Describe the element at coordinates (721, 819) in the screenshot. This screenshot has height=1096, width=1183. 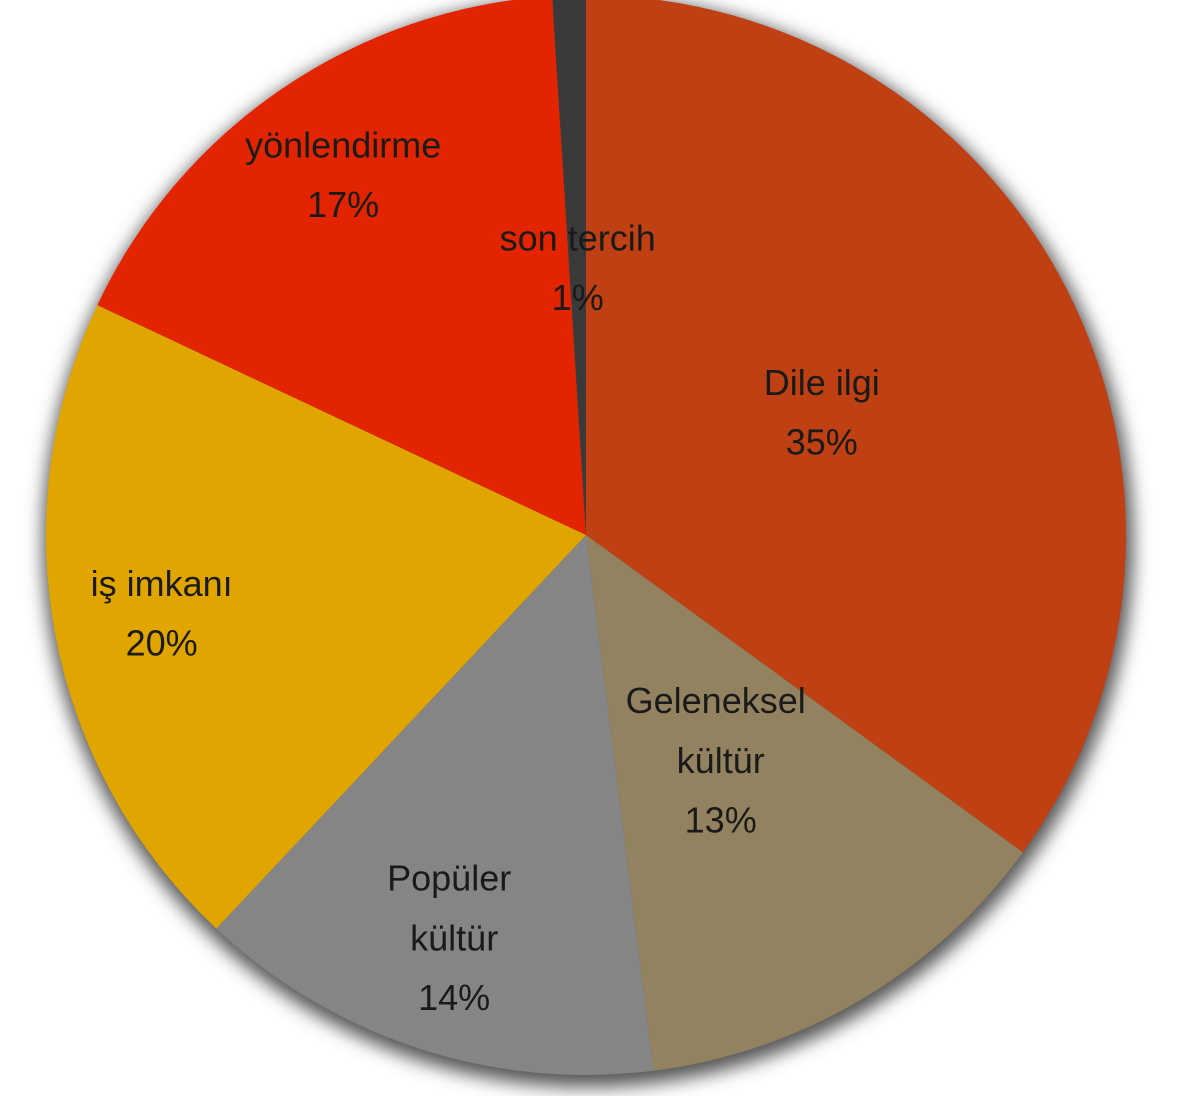
I see `value-label: 13%` at that location.